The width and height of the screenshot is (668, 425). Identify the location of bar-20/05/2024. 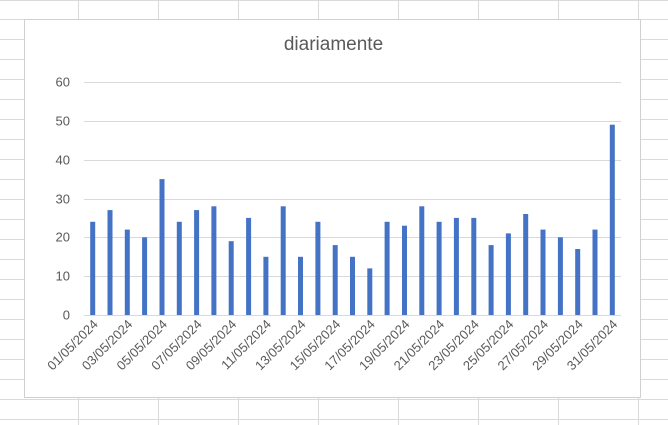
(422, 260).